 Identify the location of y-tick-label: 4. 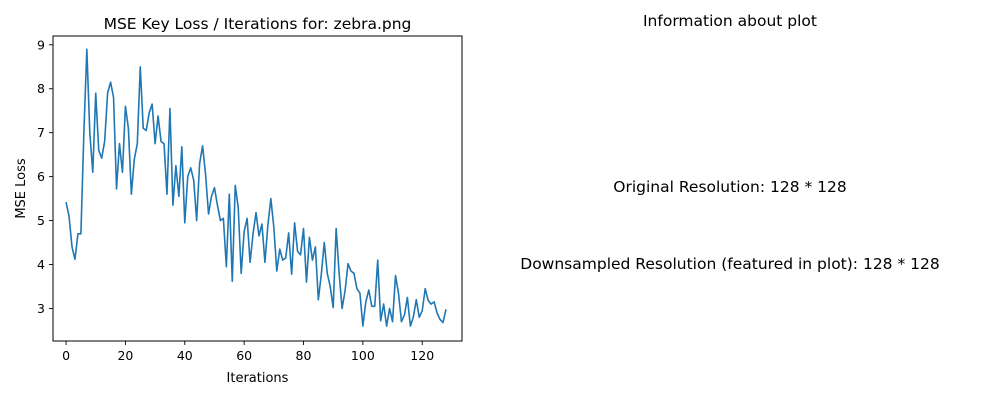
(41, 264).